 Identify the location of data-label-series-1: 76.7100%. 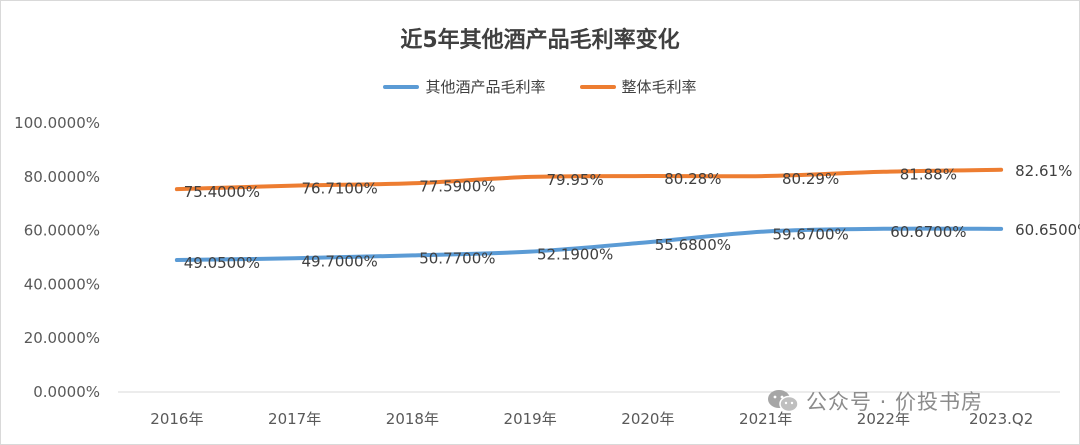
(339, 189).